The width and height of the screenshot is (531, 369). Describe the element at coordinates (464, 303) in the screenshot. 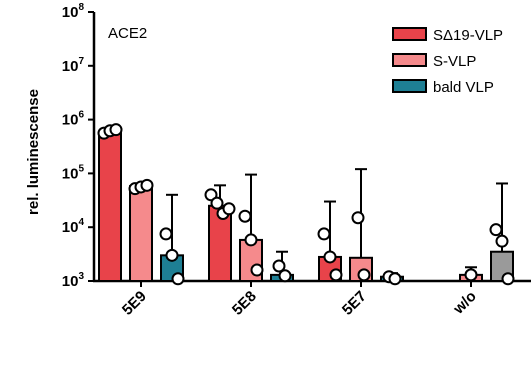

I see `x-tick-label-3: w/o` at that location.